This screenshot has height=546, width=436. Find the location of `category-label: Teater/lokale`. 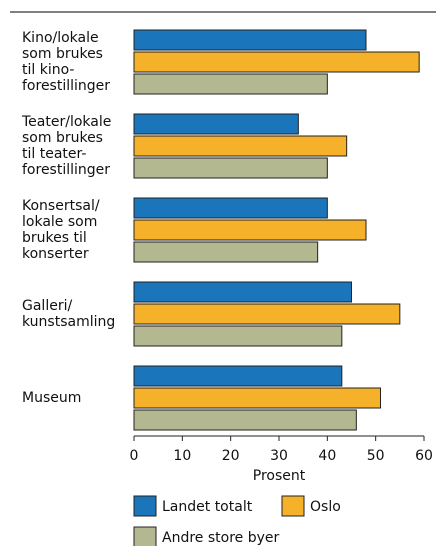

category-label: Teater/lokale is located at coordinates (66, 122).